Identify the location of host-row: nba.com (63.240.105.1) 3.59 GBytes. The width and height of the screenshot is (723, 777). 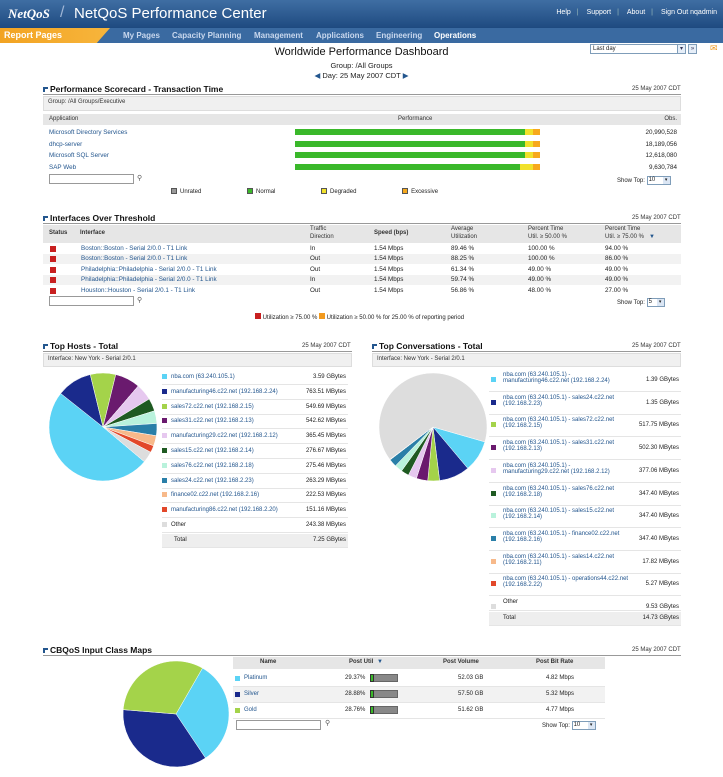
(255, 378).